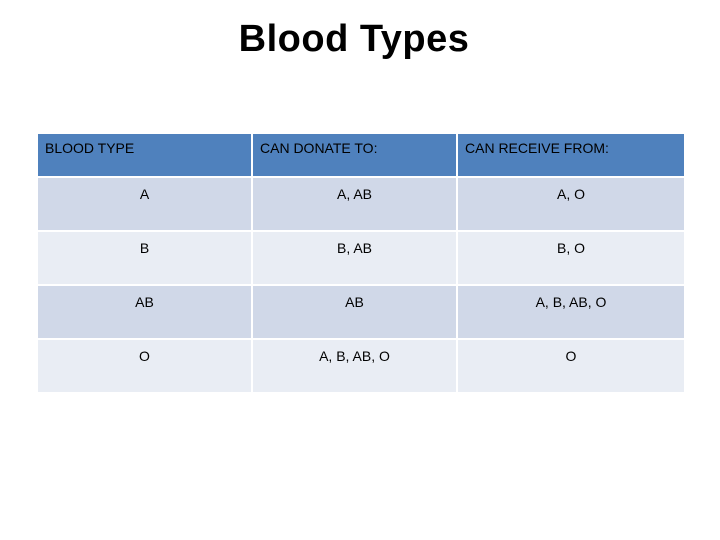 The image size is (720, 540). What do you see at coordinates (144, 312) in the screenshot?
I see `blood-type-cell: AB` at bounding box center [144, 312].